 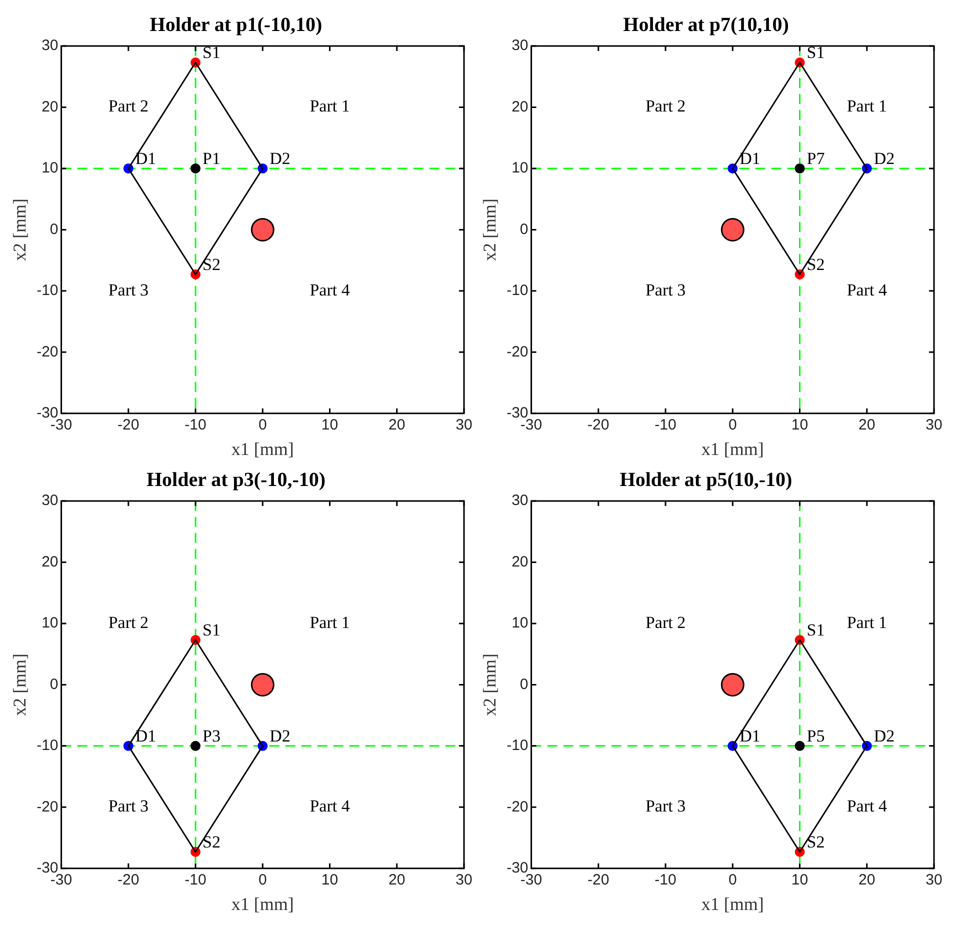 What do you see at coordinates (211, 736) in the screenshot?
I see `annotation: P3` at bounding box center [211, 736].